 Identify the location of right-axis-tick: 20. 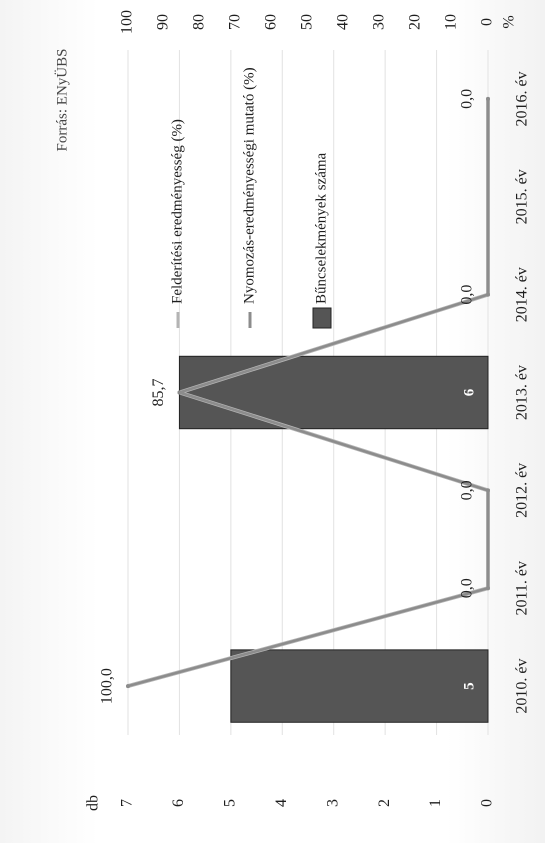
(415, 22).